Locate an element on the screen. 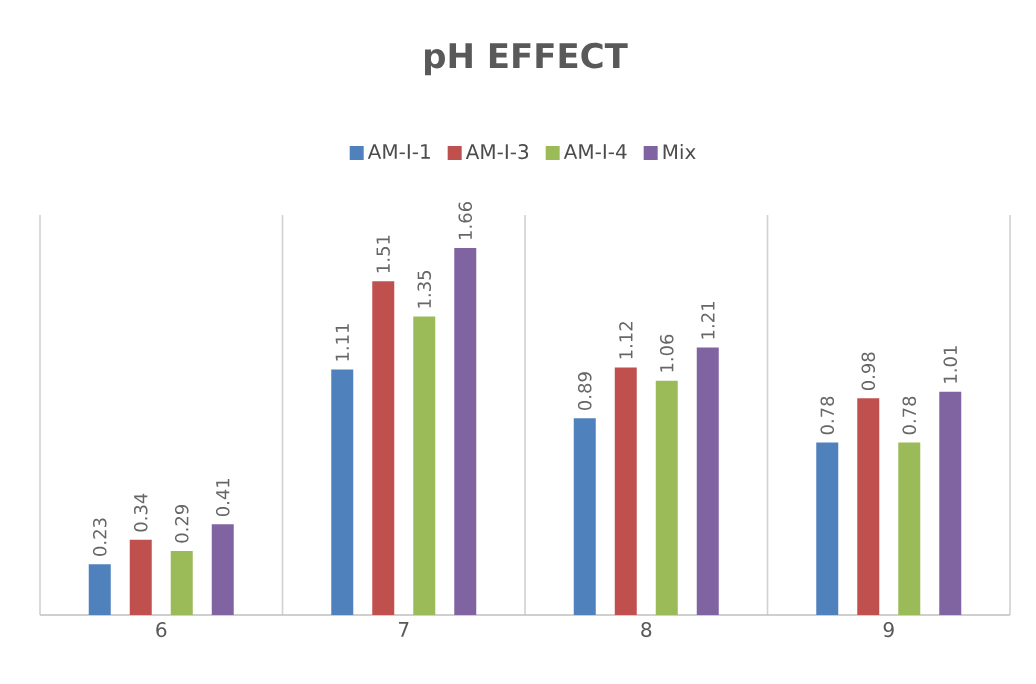 The image size is (1036, 684). data-label: 1.51 is located at coordinates (383, 254).